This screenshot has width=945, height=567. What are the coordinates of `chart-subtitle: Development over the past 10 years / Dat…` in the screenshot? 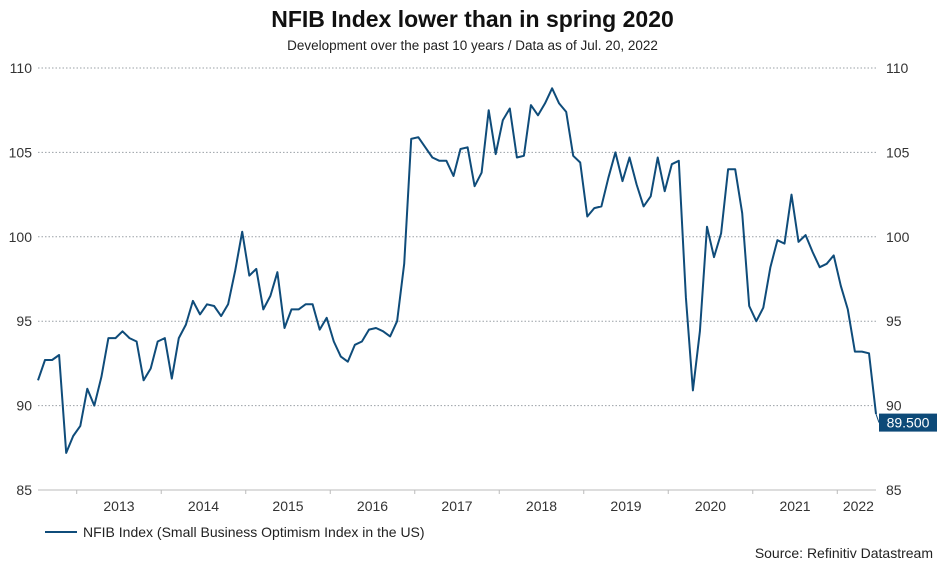 It's located at (472, 45).